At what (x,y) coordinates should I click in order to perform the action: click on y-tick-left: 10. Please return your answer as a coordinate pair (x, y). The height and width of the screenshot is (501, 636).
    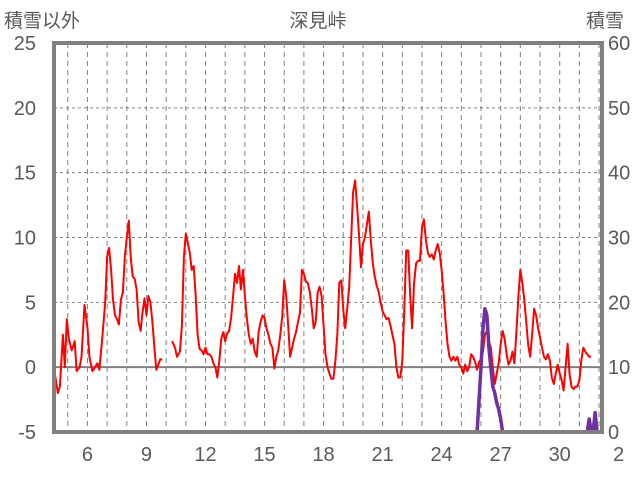
    Looking at the image, I should click on (25, 239).